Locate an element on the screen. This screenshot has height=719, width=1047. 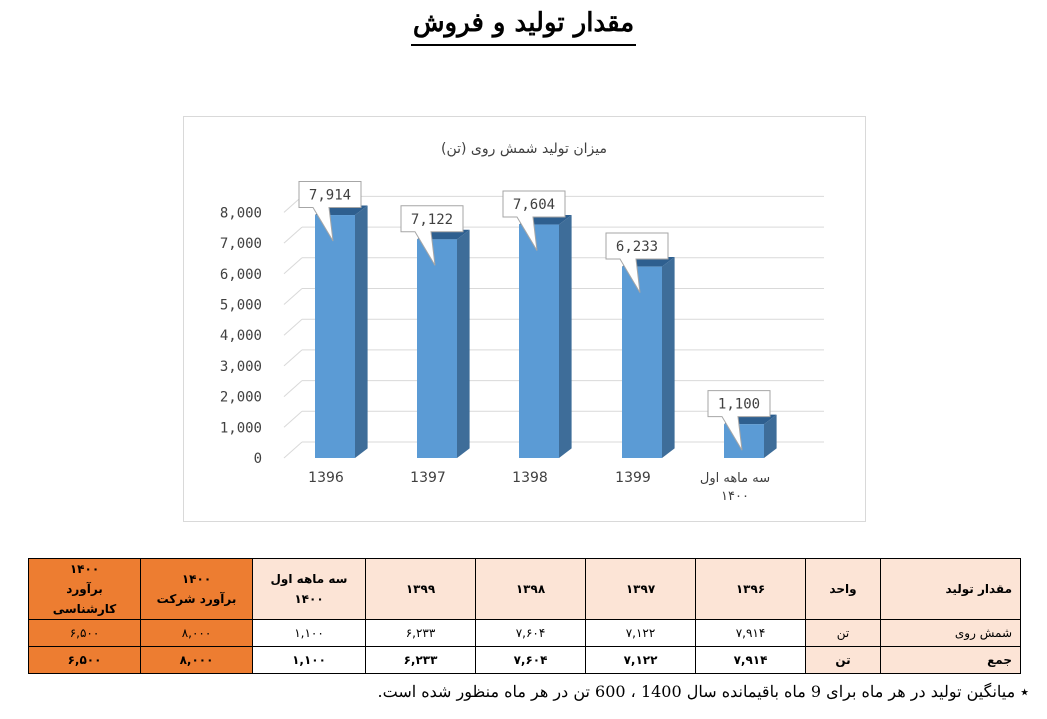
y-tick-label: 7,000 is located at coordinates (241, 244).